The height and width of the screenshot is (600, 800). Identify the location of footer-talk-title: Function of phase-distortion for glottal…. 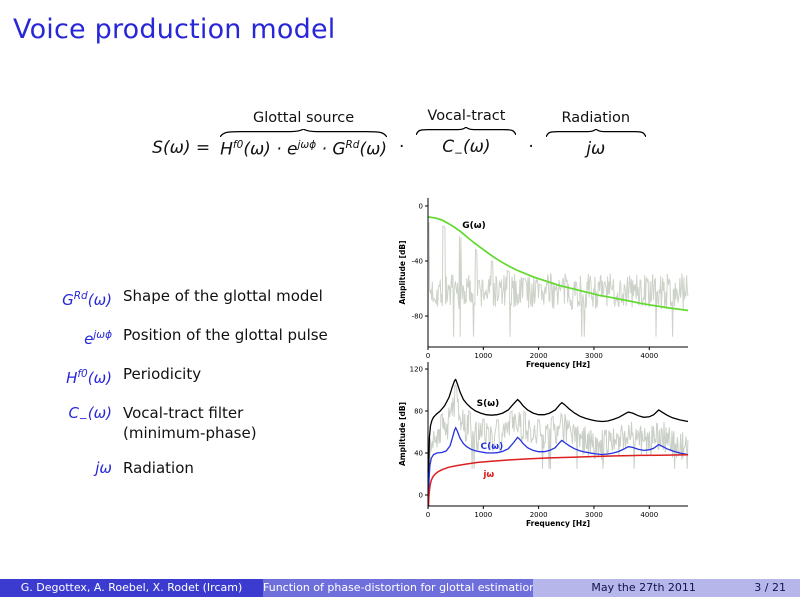
(398, 588).